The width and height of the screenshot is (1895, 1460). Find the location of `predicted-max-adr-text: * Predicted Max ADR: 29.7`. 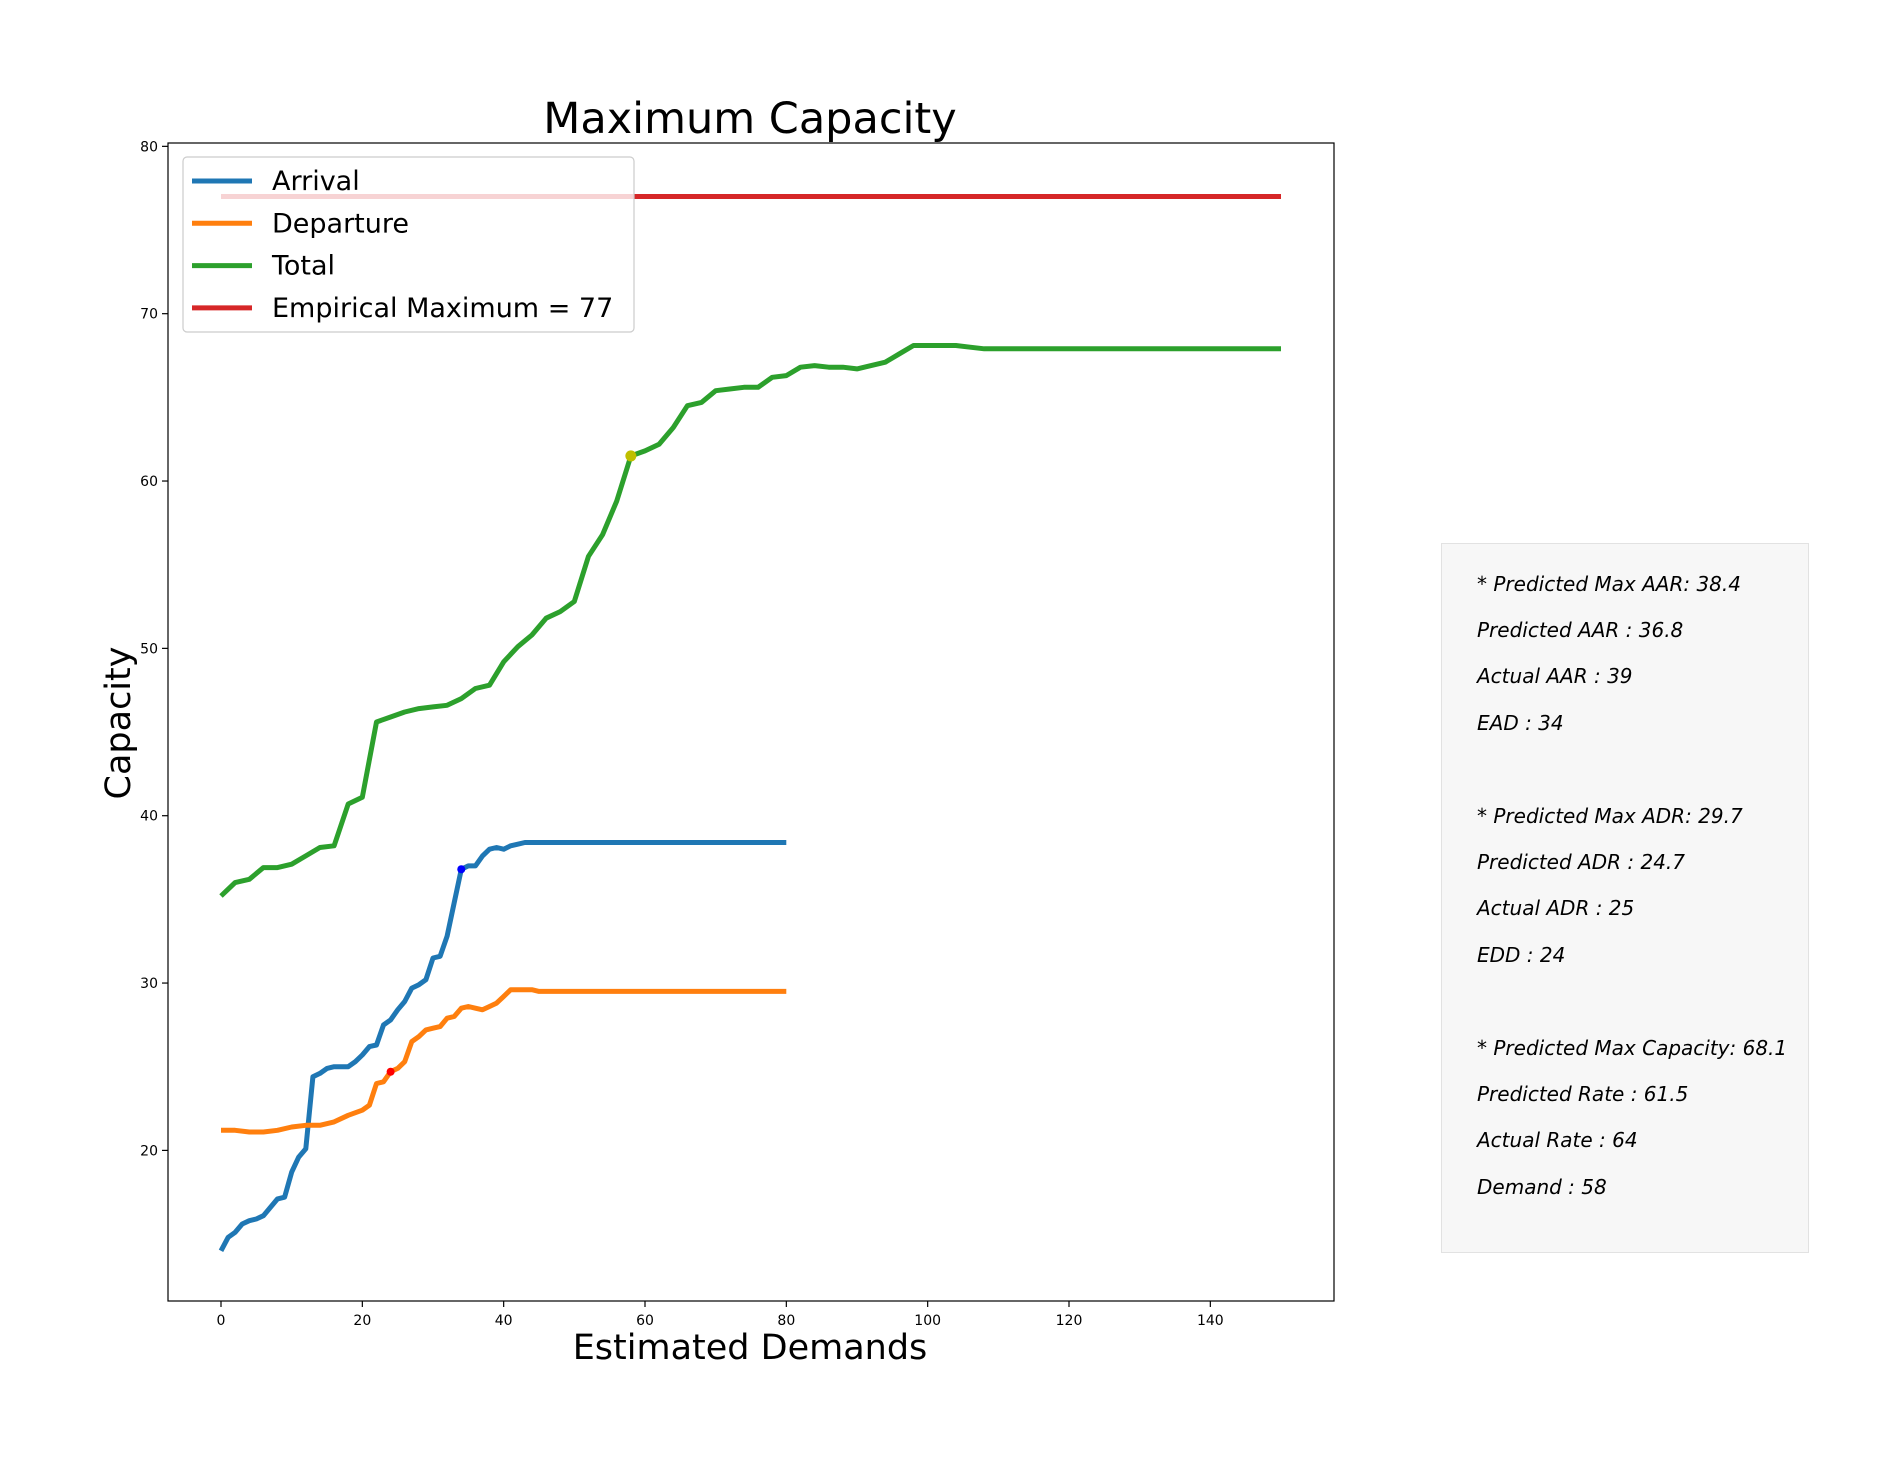

predicted-max-adr-text: * Predicted Max ADR: 29.7 is located at coordinates (1610, 816).